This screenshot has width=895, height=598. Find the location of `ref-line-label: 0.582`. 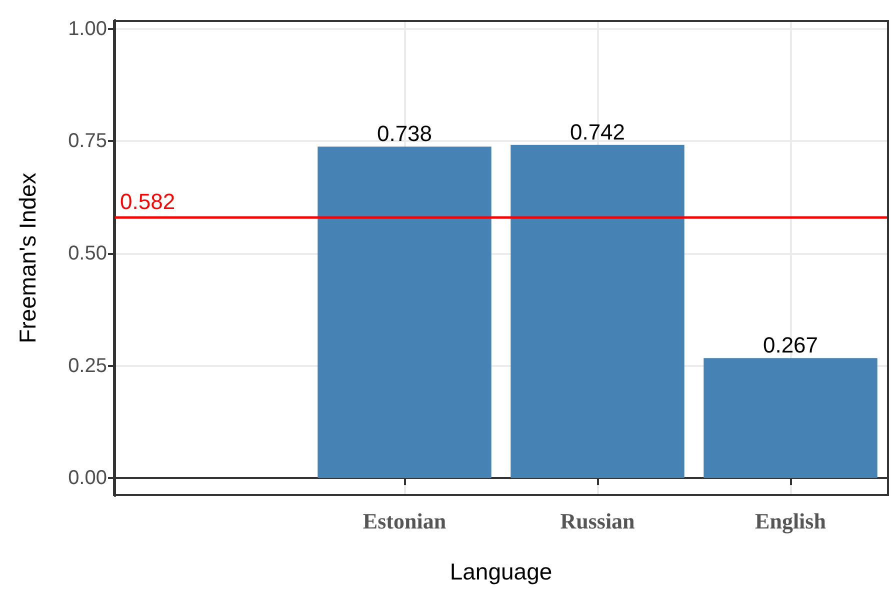

ref-line-label: 0.582 is located at coordinates (148, 201).